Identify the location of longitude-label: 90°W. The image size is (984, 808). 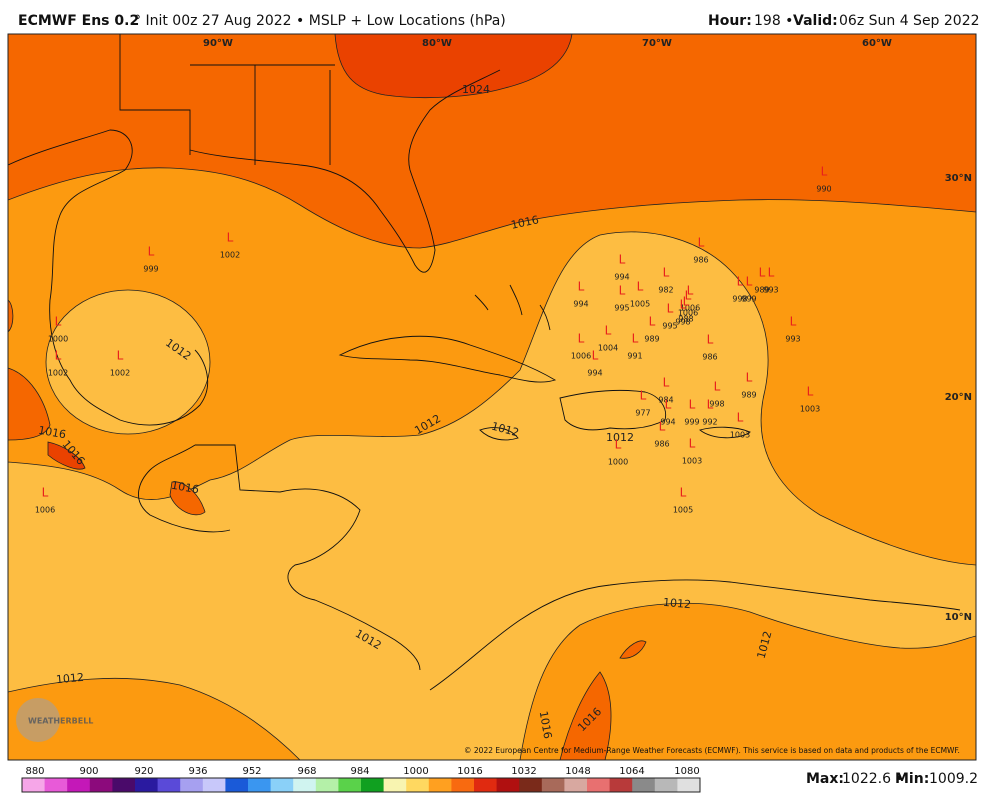
(218, 43).